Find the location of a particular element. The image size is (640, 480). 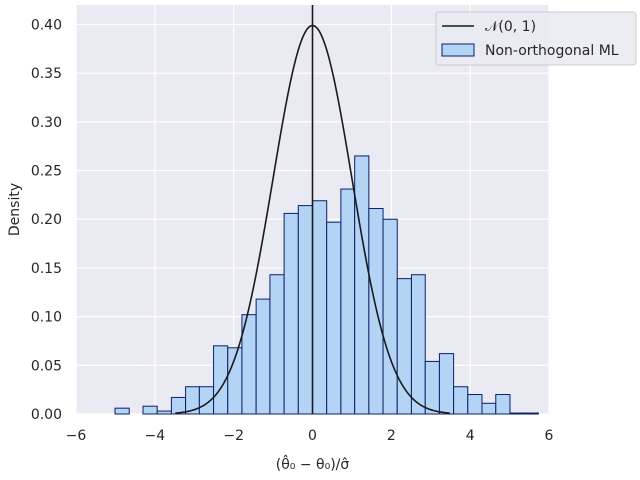

legend-box is located at coordinates (536, 38).